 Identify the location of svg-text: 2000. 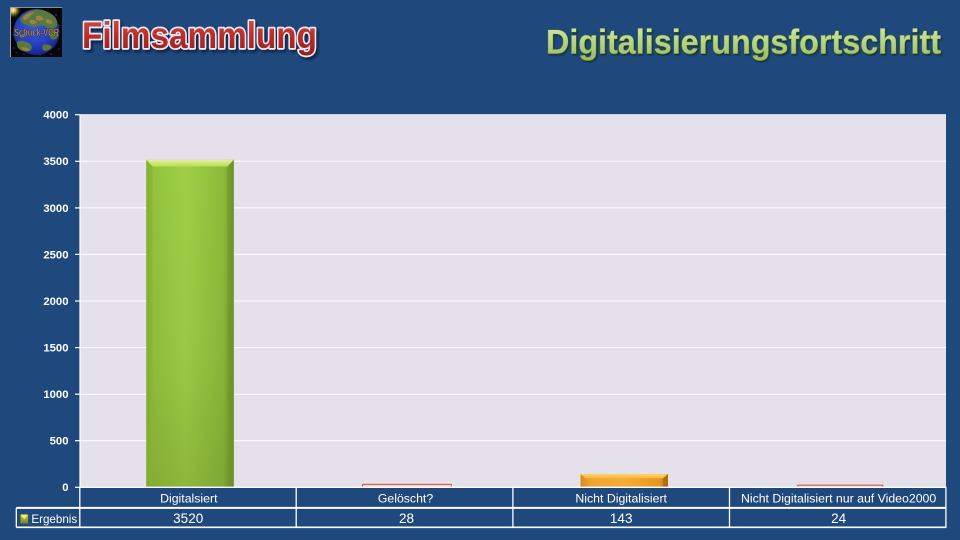
(55, 302).